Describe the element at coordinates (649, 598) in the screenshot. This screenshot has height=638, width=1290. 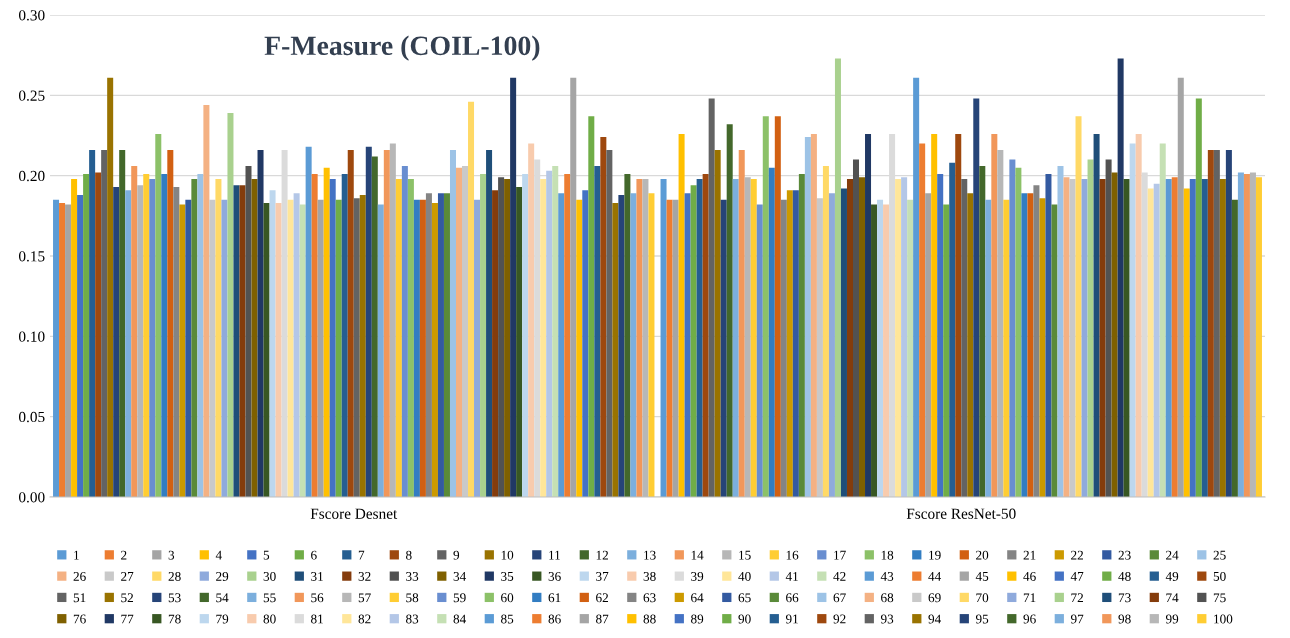
I see `legend-label: 63` at that location.